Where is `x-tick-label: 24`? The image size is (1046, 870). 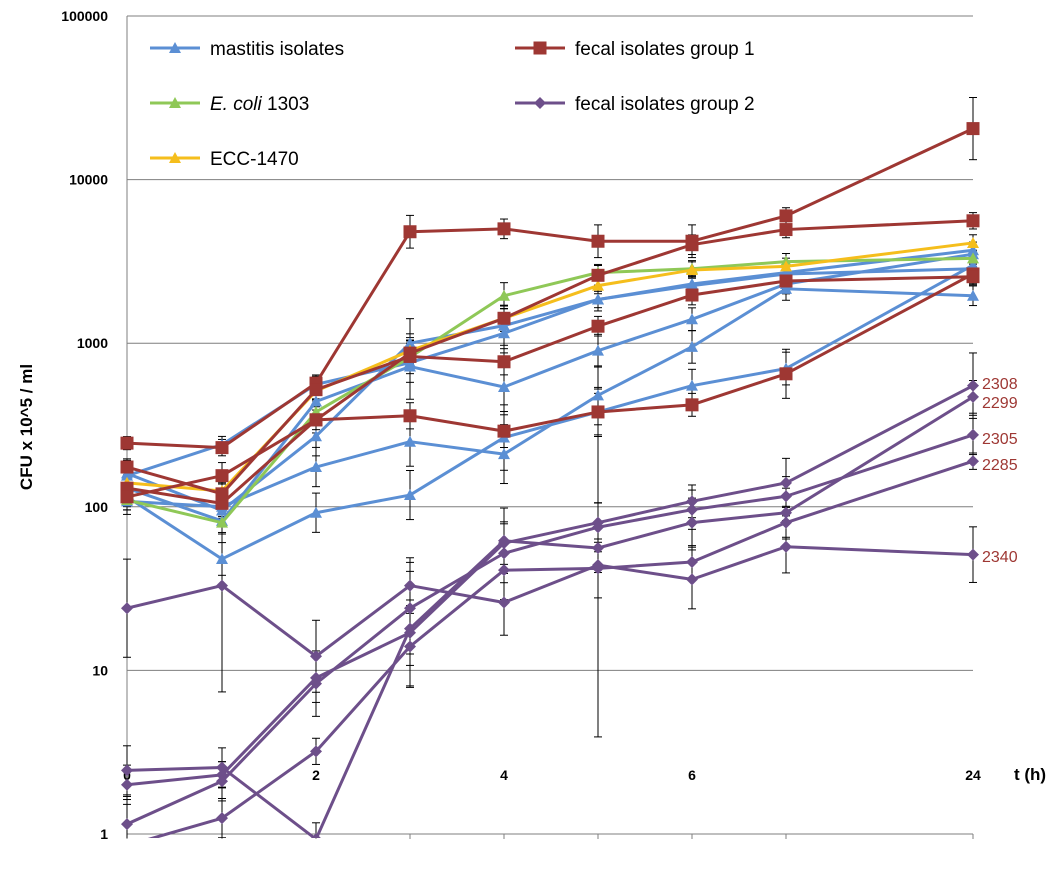
x-tick-label: 24 is located at coordinates (973, 775).